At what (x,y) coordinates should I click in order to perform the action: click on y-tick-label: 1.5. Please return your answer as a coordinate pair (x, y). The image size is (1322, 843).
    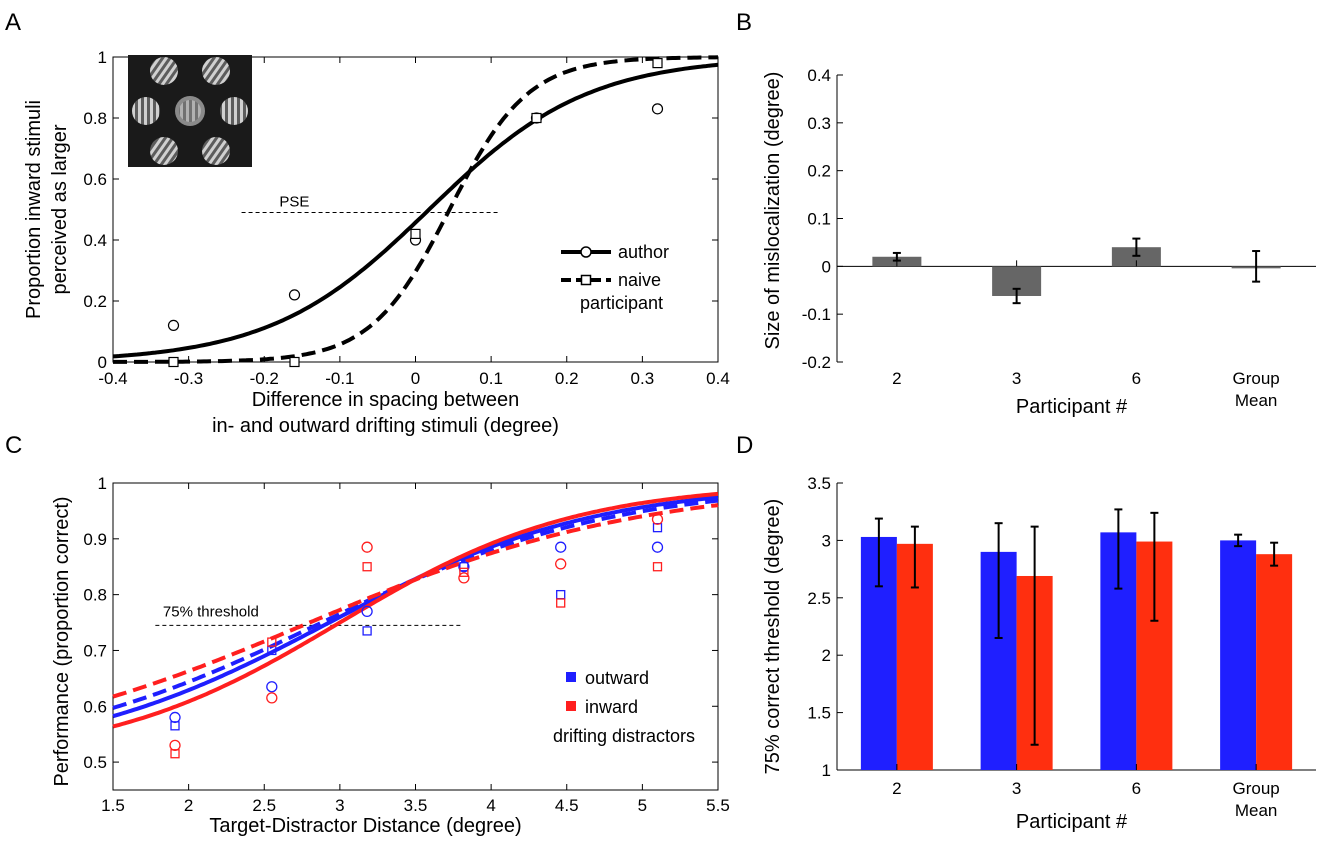
    Looking at the image, I should click on (819, 713).